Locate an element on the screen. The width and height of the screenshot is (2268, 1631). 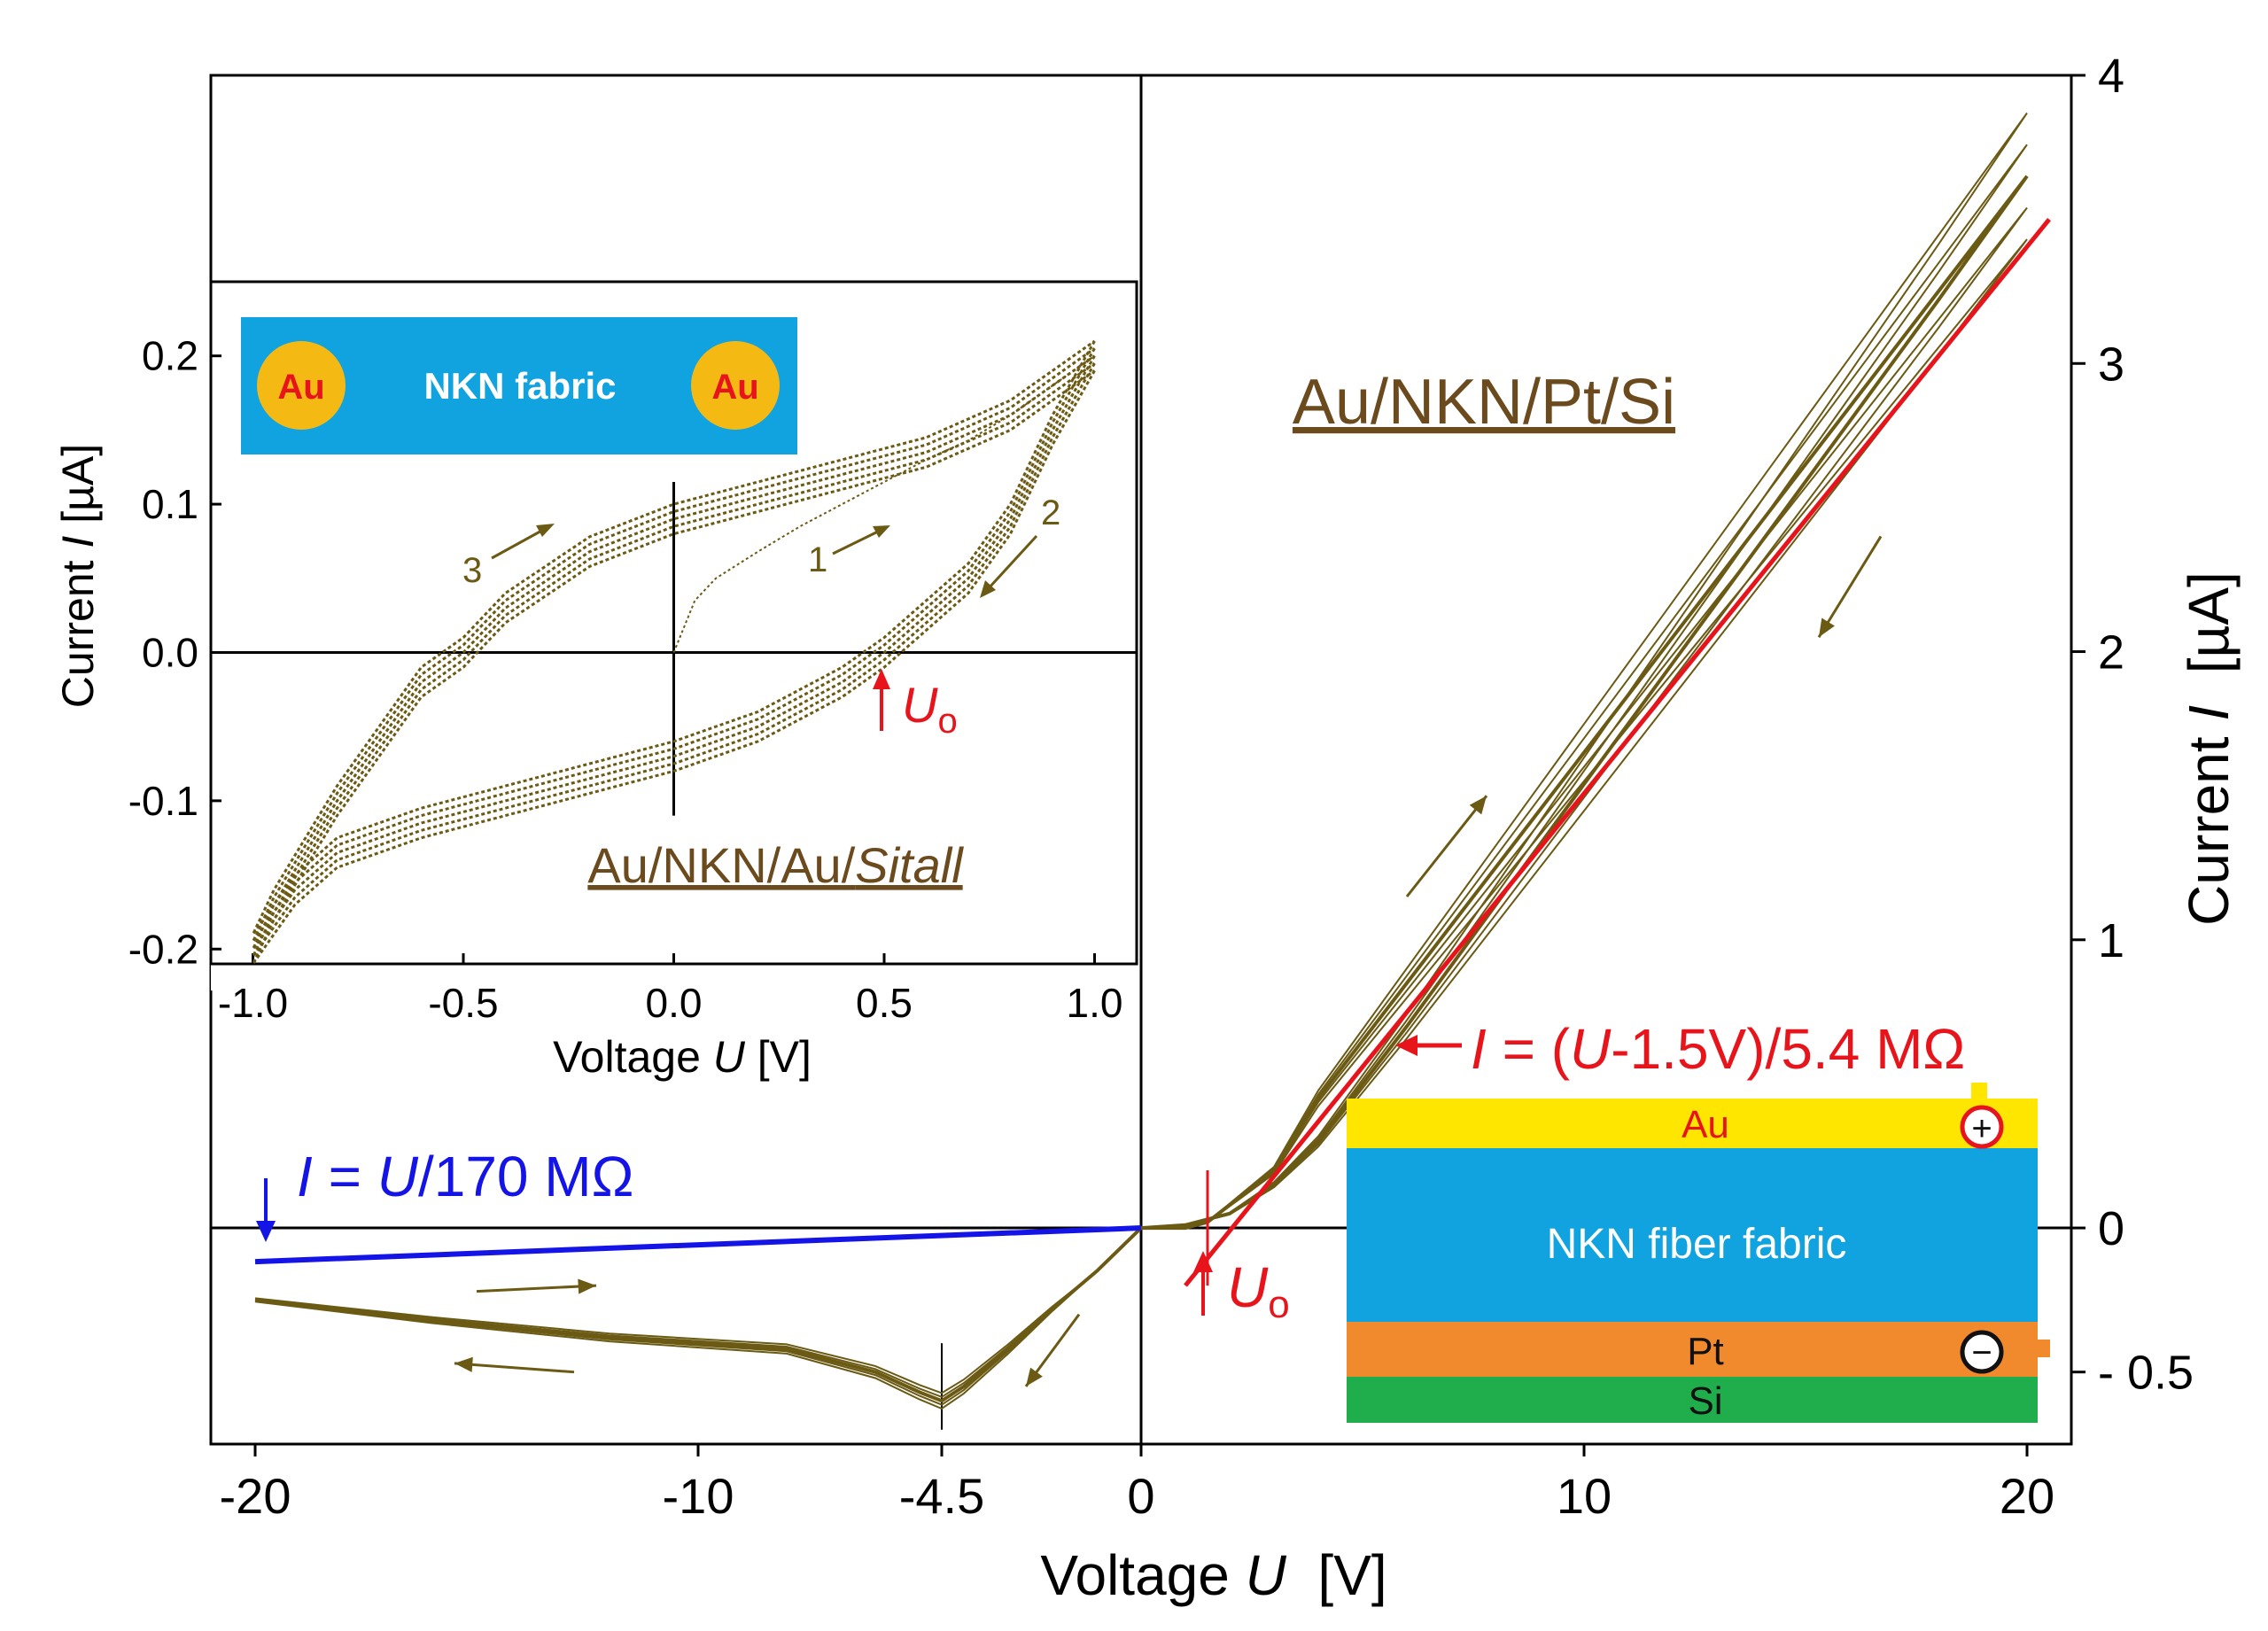
main-onset-marker: Uo is located at coordinates (1241, 1288).